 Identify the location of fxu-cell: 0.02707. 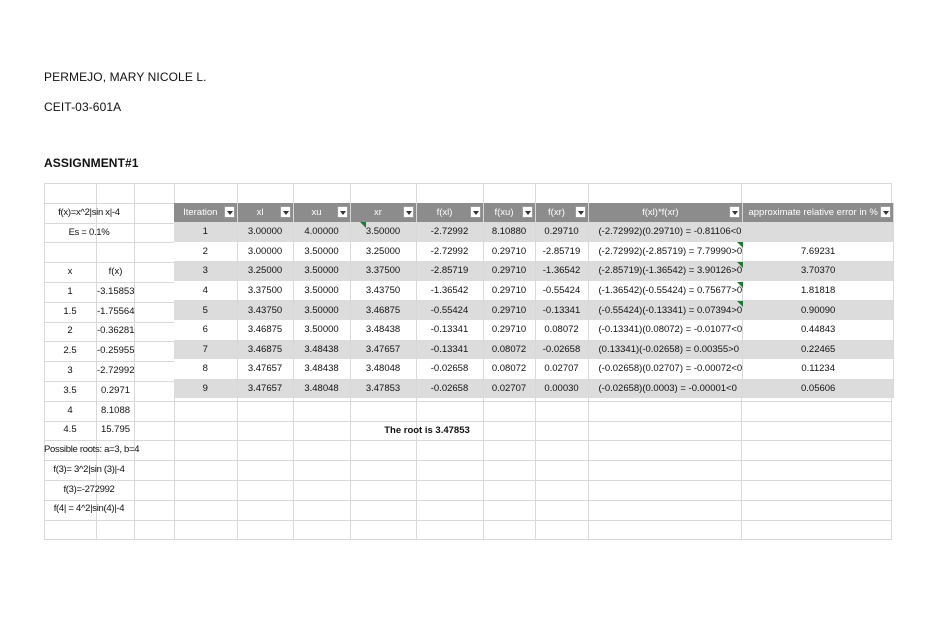
(509, 388).